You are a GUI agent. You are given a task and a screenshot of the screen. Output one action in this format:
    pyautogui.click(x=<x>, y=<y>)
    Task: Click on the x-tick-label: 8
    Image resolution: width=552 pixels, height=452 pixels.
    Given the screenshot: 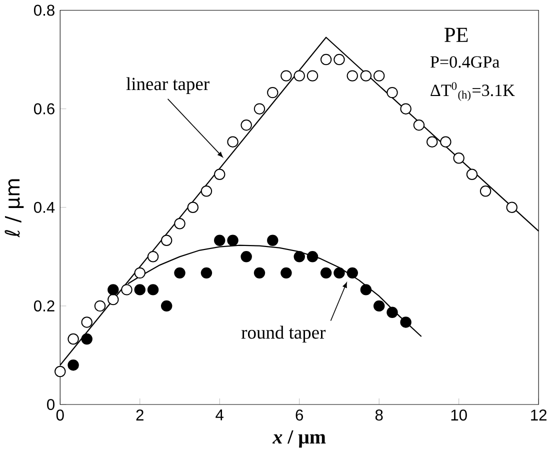 What is the action you would take?
    pyautogui.click(x=379, y=414)
    